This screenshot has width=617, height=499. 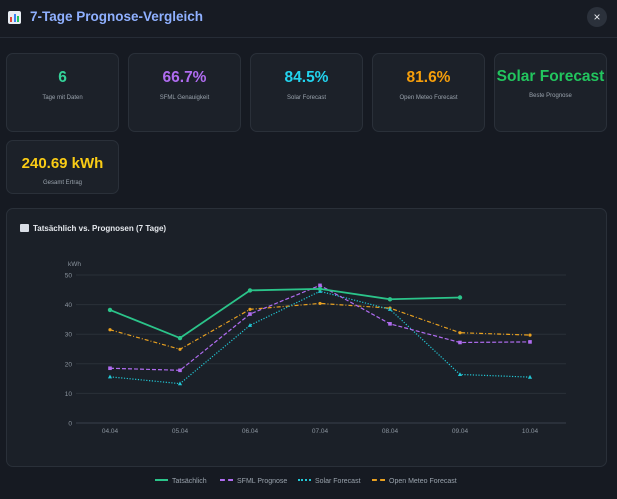 What do you see at coordinates (550, 96) in the screenshot?
I see `stat-label: Beste Prognose` at bounding box center [550, 96].